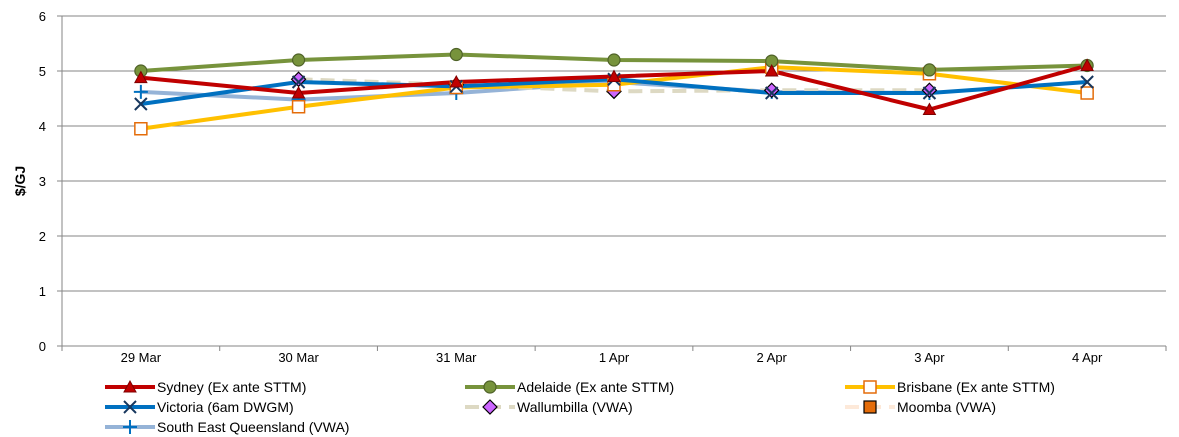  What do you see at coordinates (42, 16) in the screenshot?
I see `y-tick-label: 6` at bounding box center [42, 16].